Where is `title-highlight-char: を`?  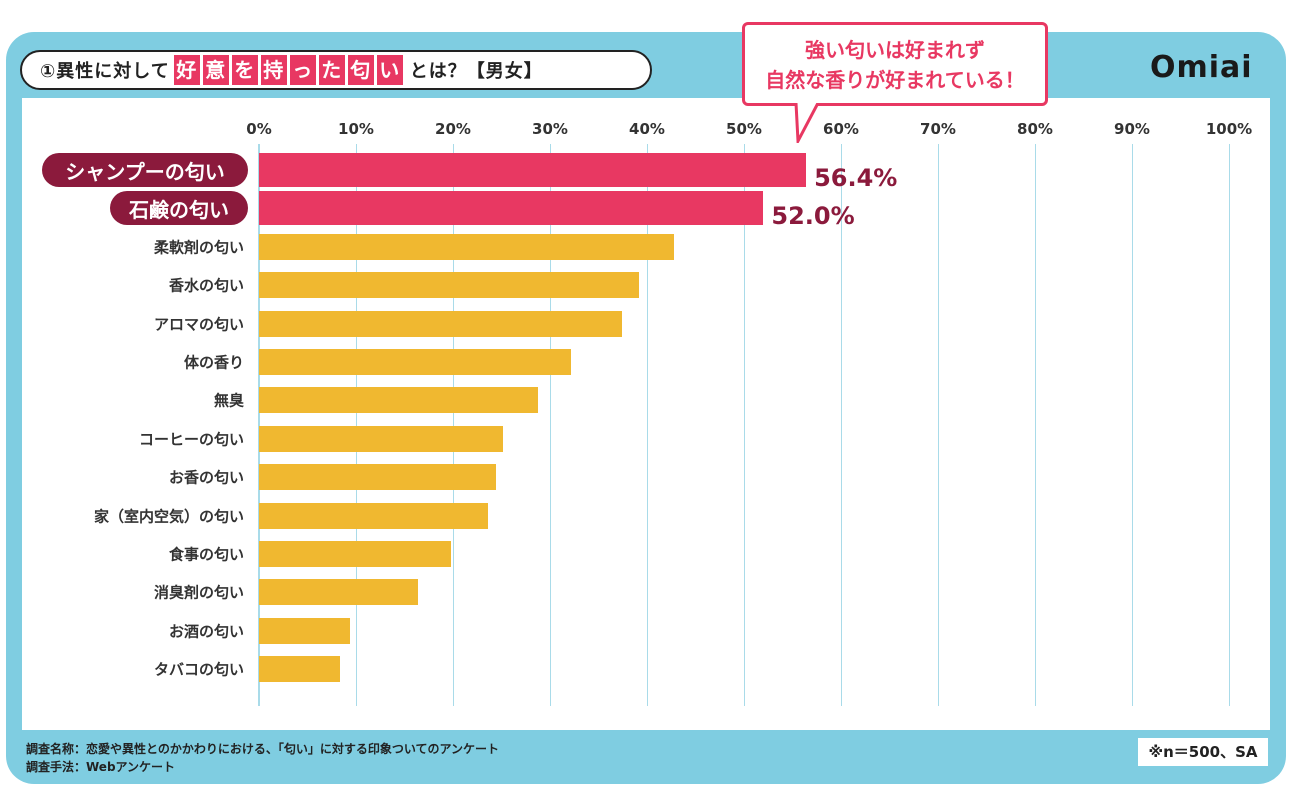 title-highlight-char: を is located at coordinates (244, 70).